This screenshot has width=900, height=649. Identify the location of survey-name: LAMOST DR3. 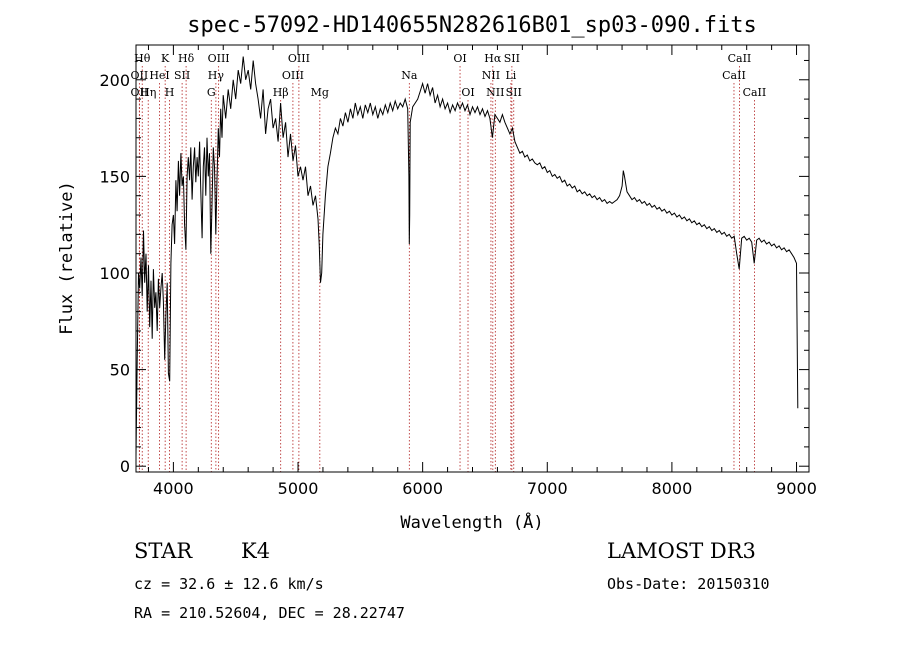
(681, 551).